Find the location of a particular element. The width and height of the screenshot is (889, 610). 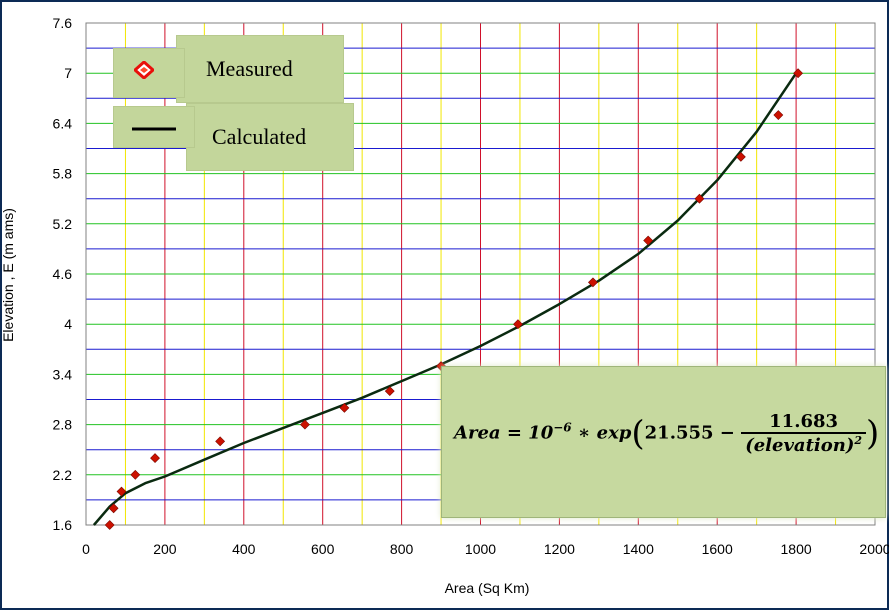

legend-measured-box is located at coordinates (260, 69).